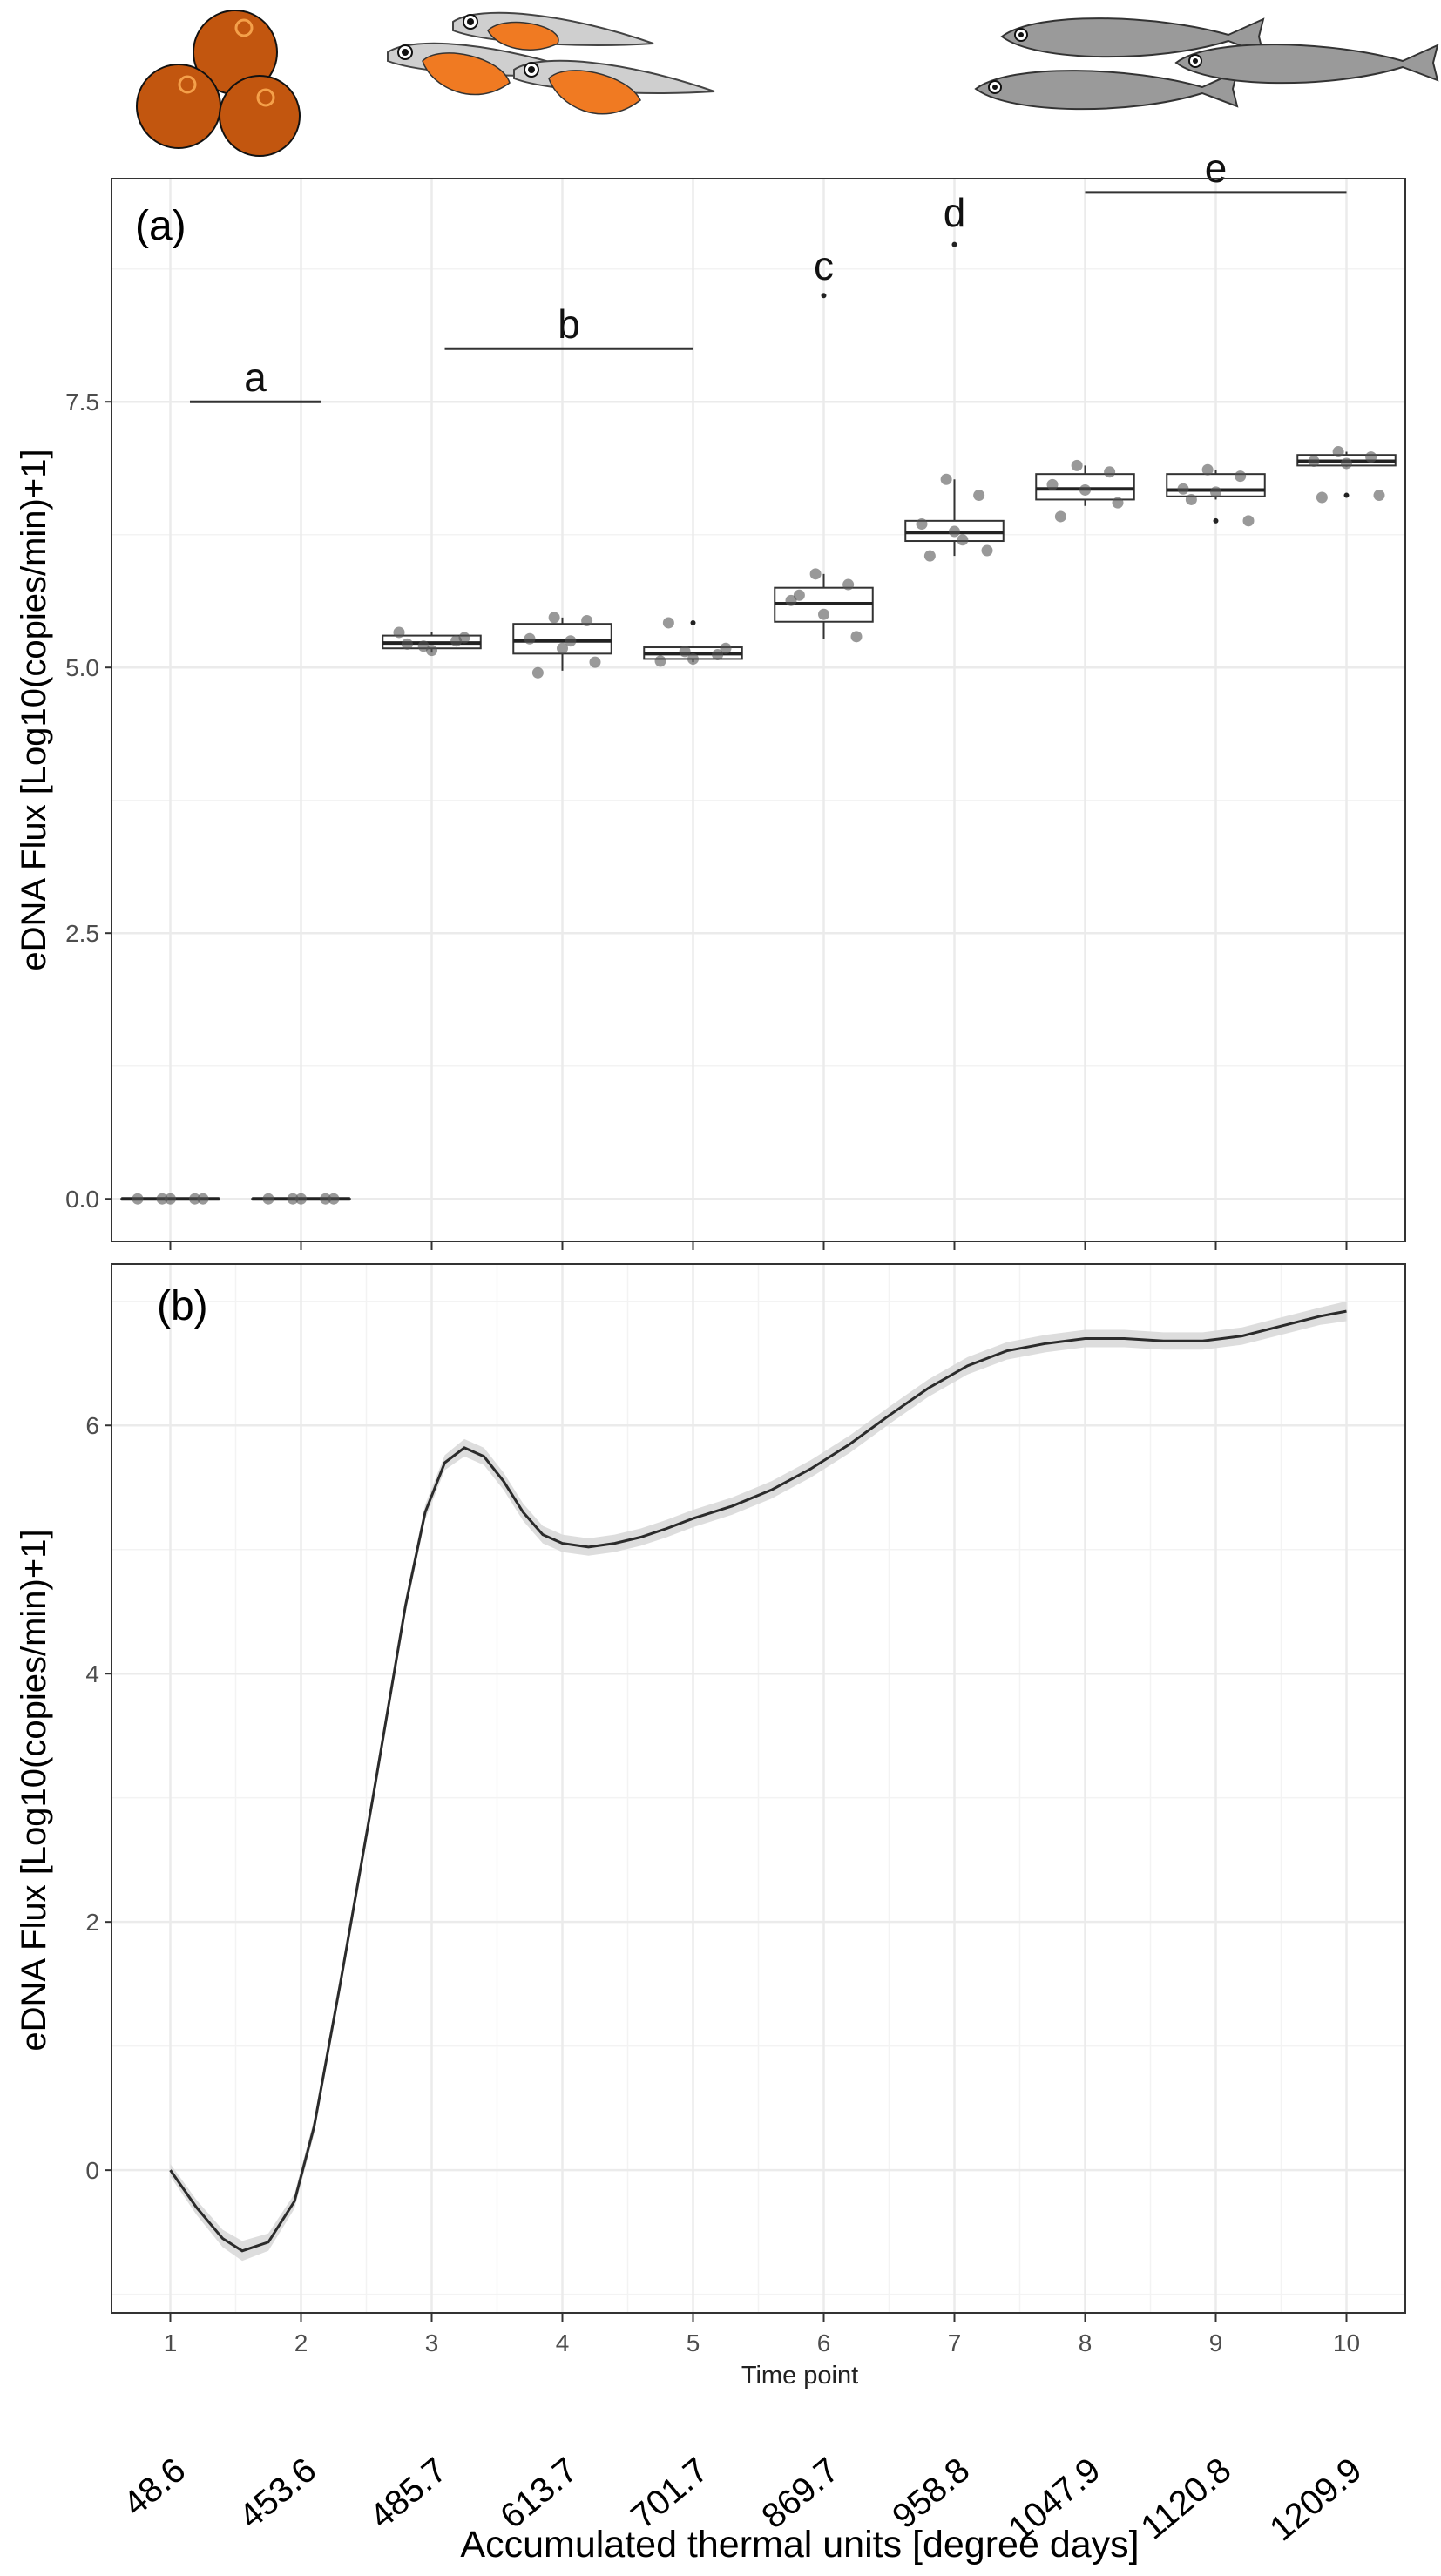 The image size is (1441, 2576). What do you see at coordinates (824, 265) in the screenshot?
I see `significance-group-c: c` at bounding box center [824, 265].